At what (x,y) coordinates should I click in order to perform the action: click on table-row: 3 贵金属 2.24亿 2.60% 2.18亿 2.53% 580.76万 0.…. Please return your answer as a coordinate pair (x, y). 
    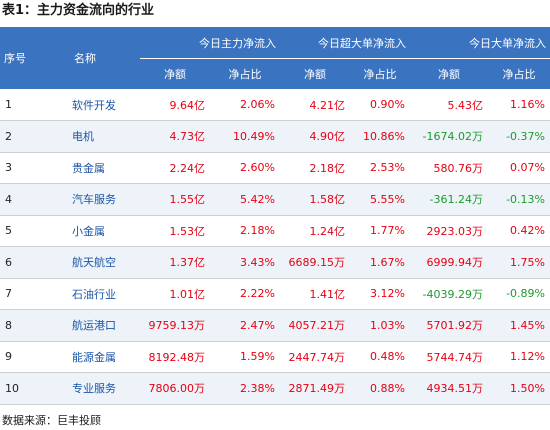
    Looking at the image, I should click on (275, 168).